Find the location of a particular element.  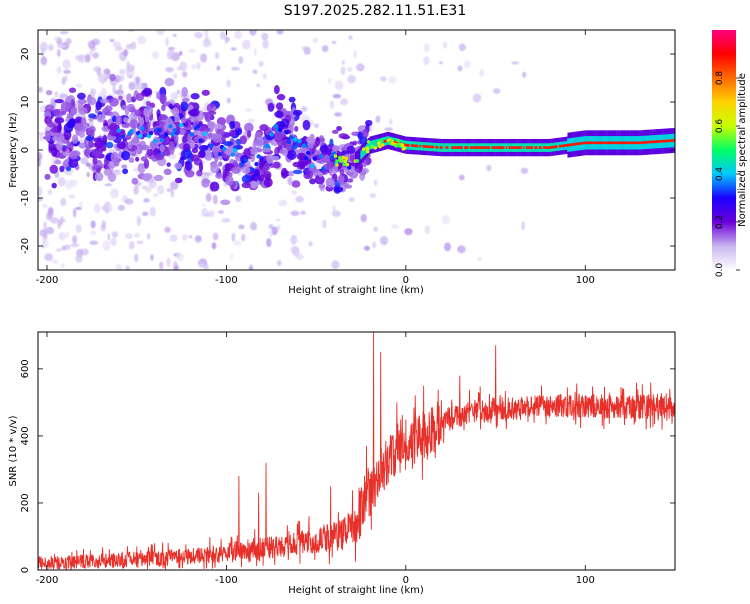

colorbar-tick-label: 0.8 is located at coordinates (720, 78).